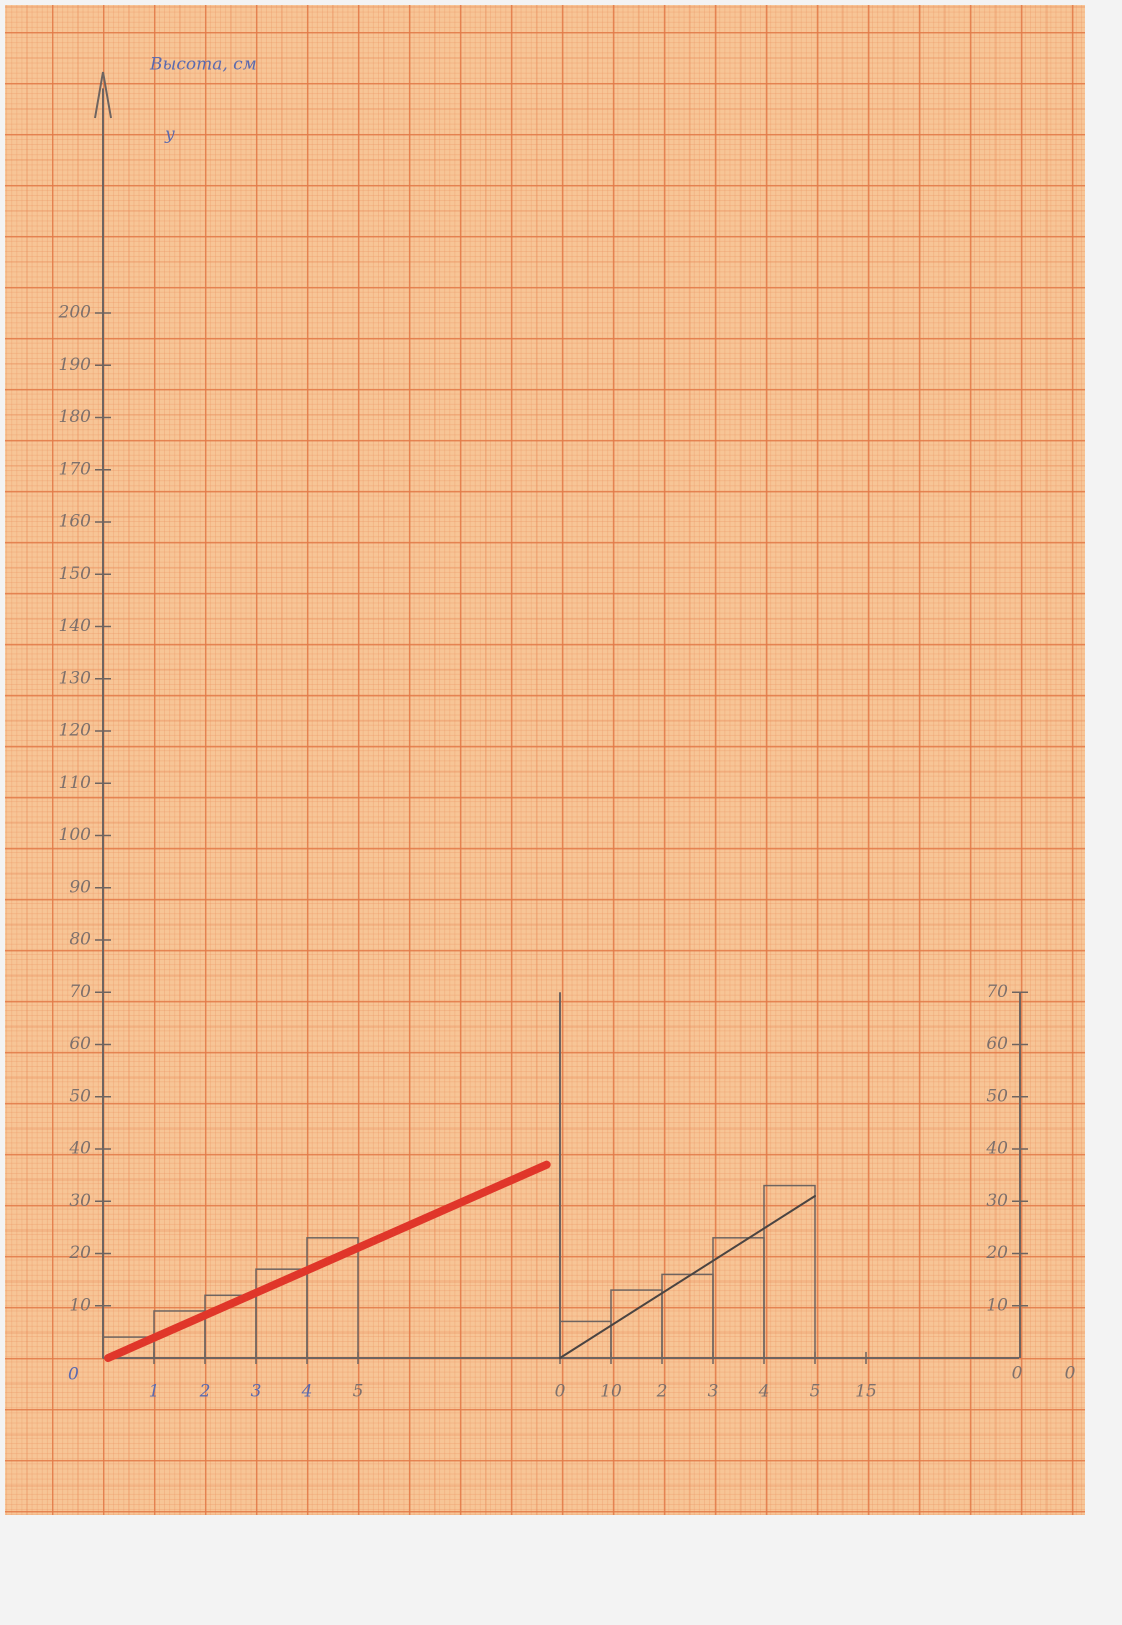  What do you see at coordinates (75, 365) in the screenshot?
I see `y-tick-label: 190` at bounding box center [75, 365].